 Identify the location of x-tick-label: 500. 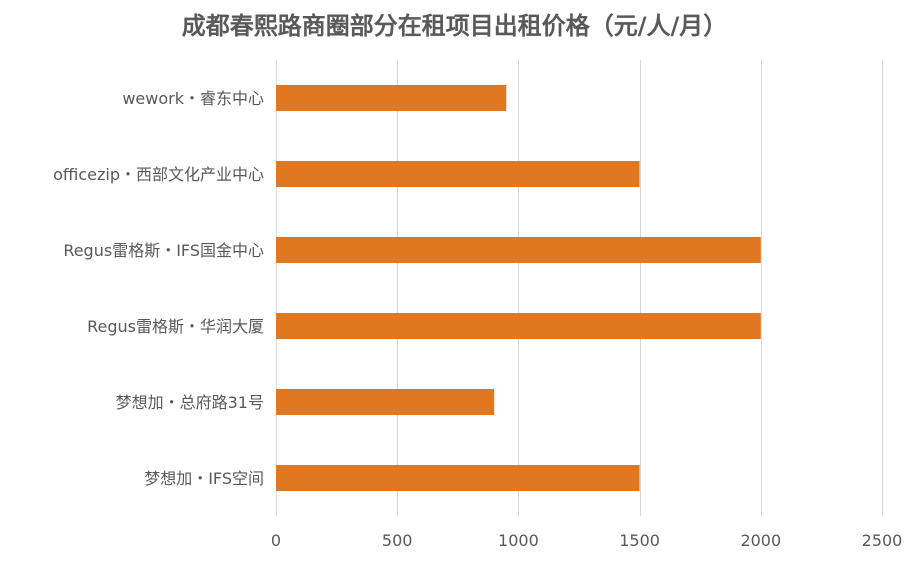
(397, 540).